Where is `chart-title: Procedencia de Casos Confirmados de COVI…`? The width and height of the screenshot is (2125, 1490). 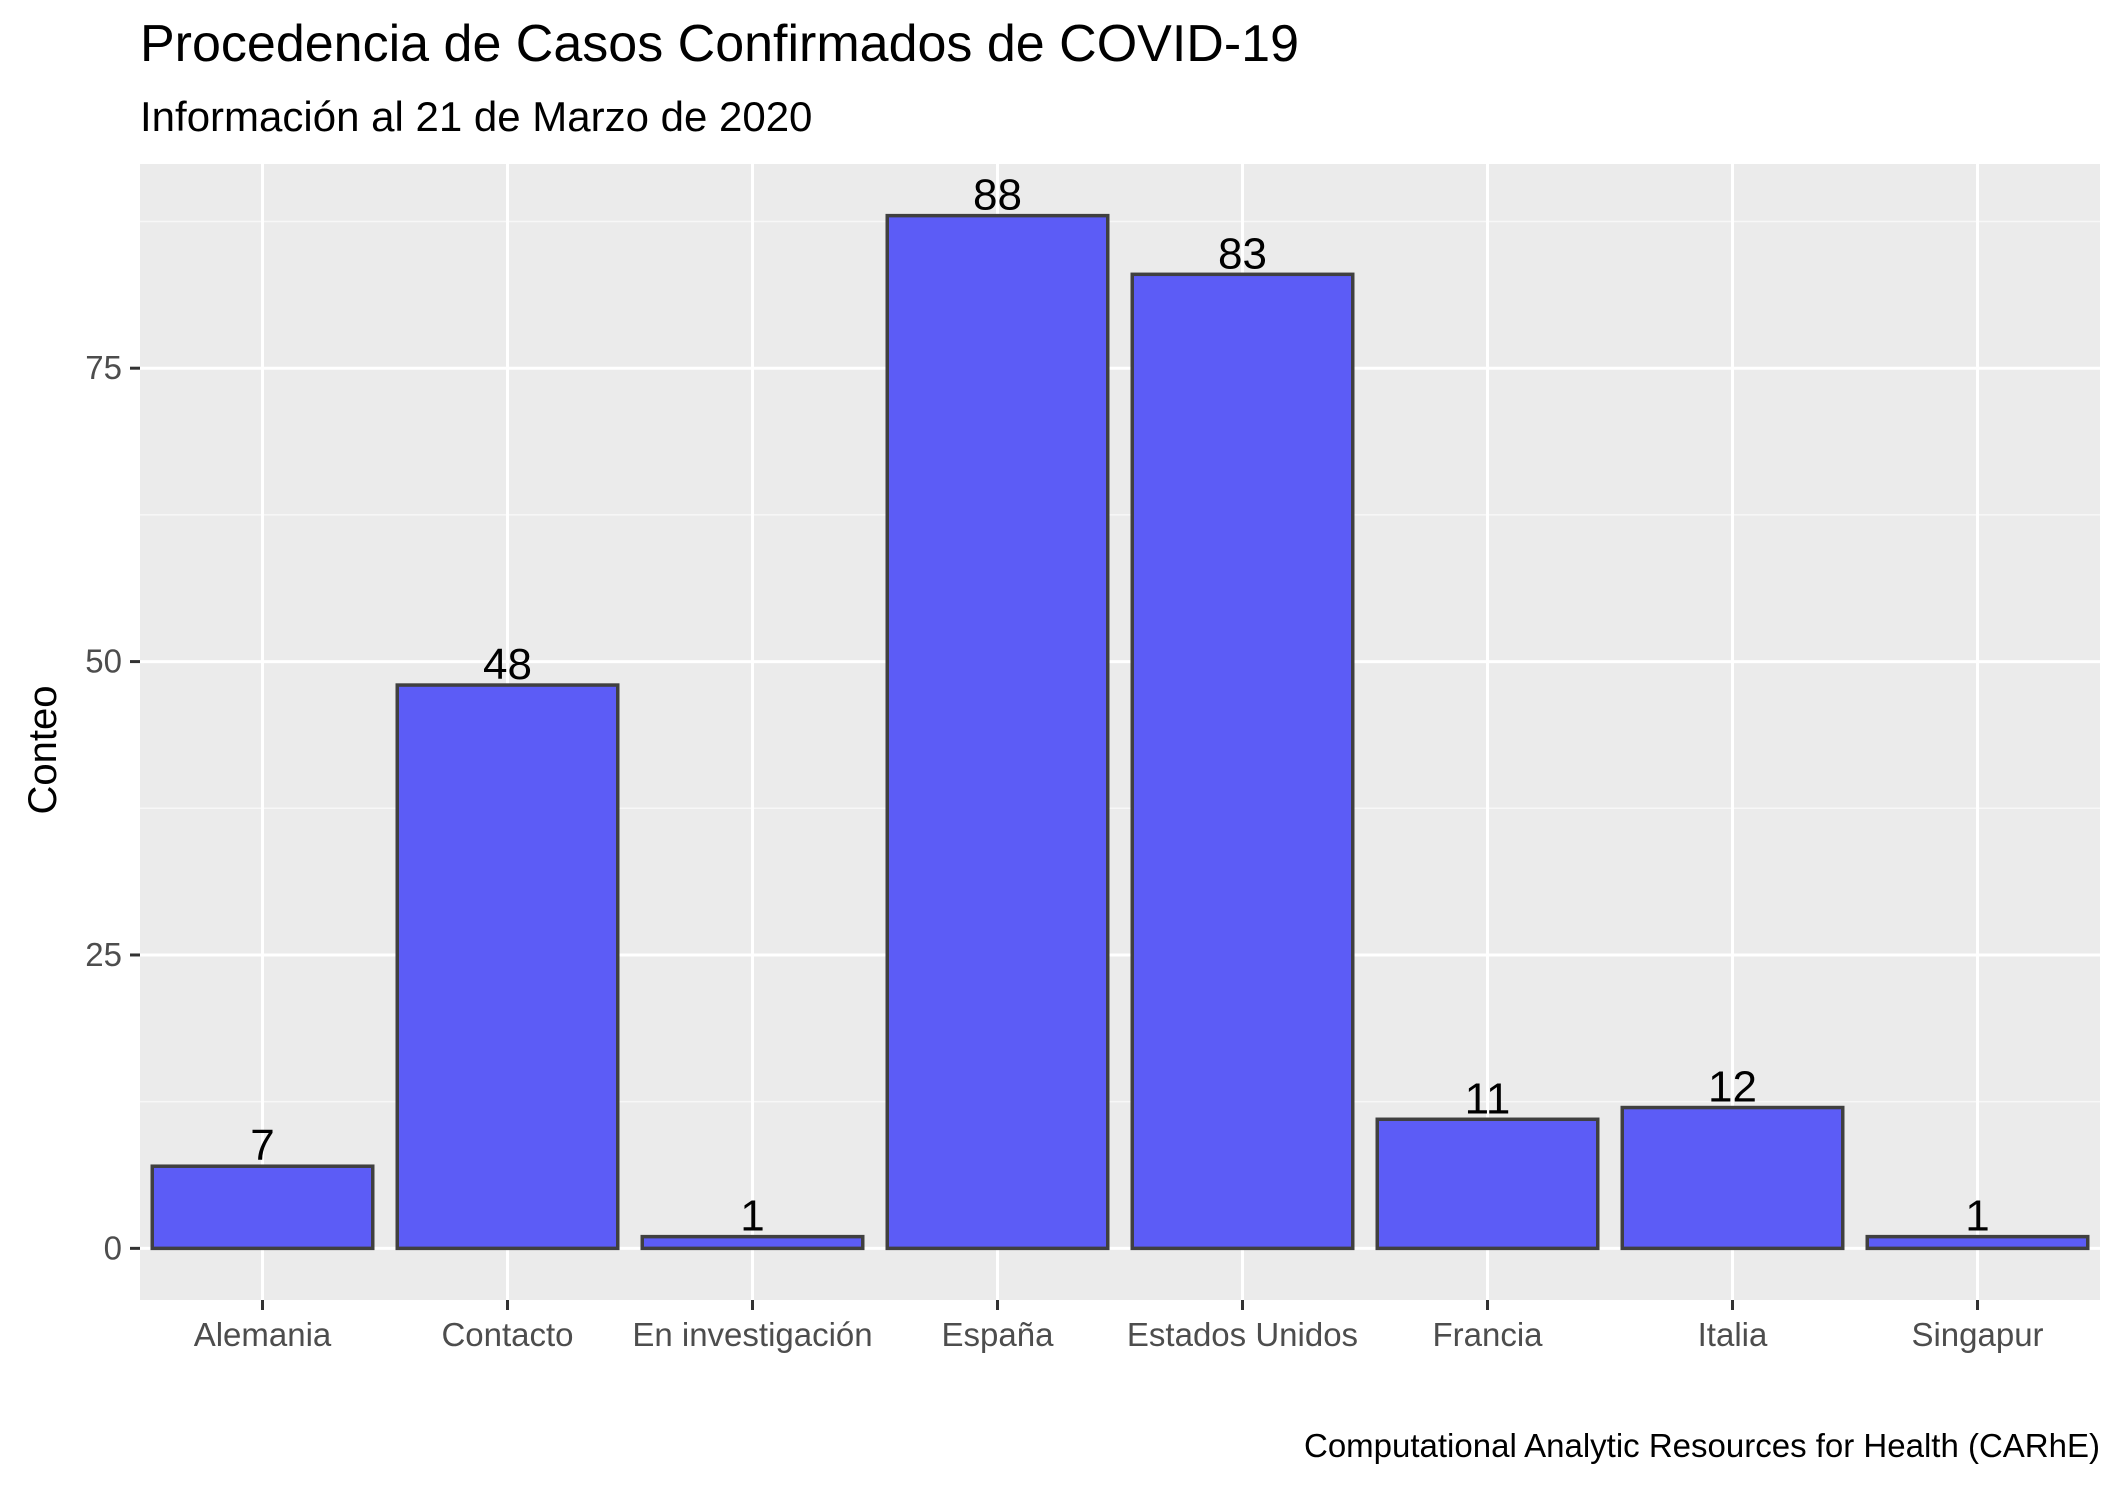 chart-title: Procedencia de Casos Confirmados de COVI… is located at coordinates (719, 44).